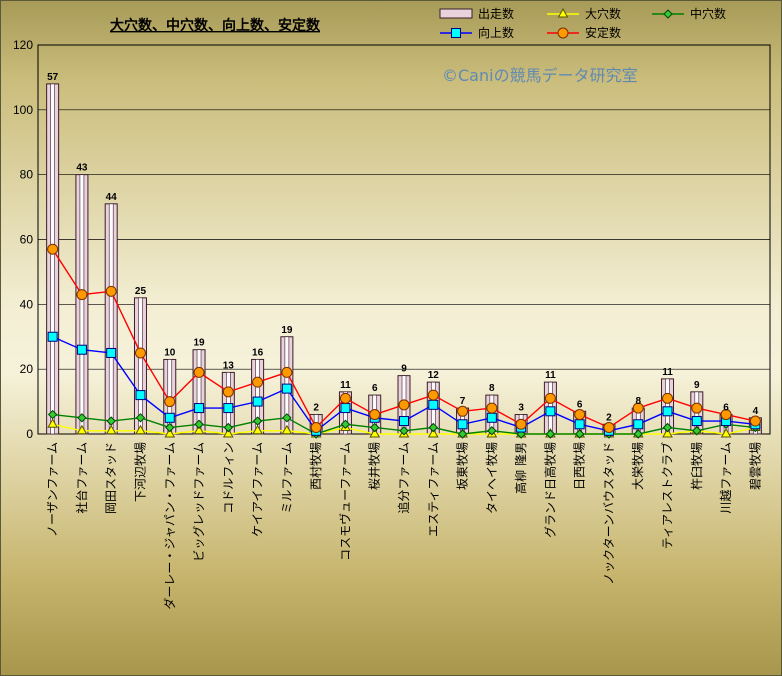  What do you see at coordinates (496, 13) in the screenshot?
I see `legend-label: 出走数` at bounding box center [496, 13].